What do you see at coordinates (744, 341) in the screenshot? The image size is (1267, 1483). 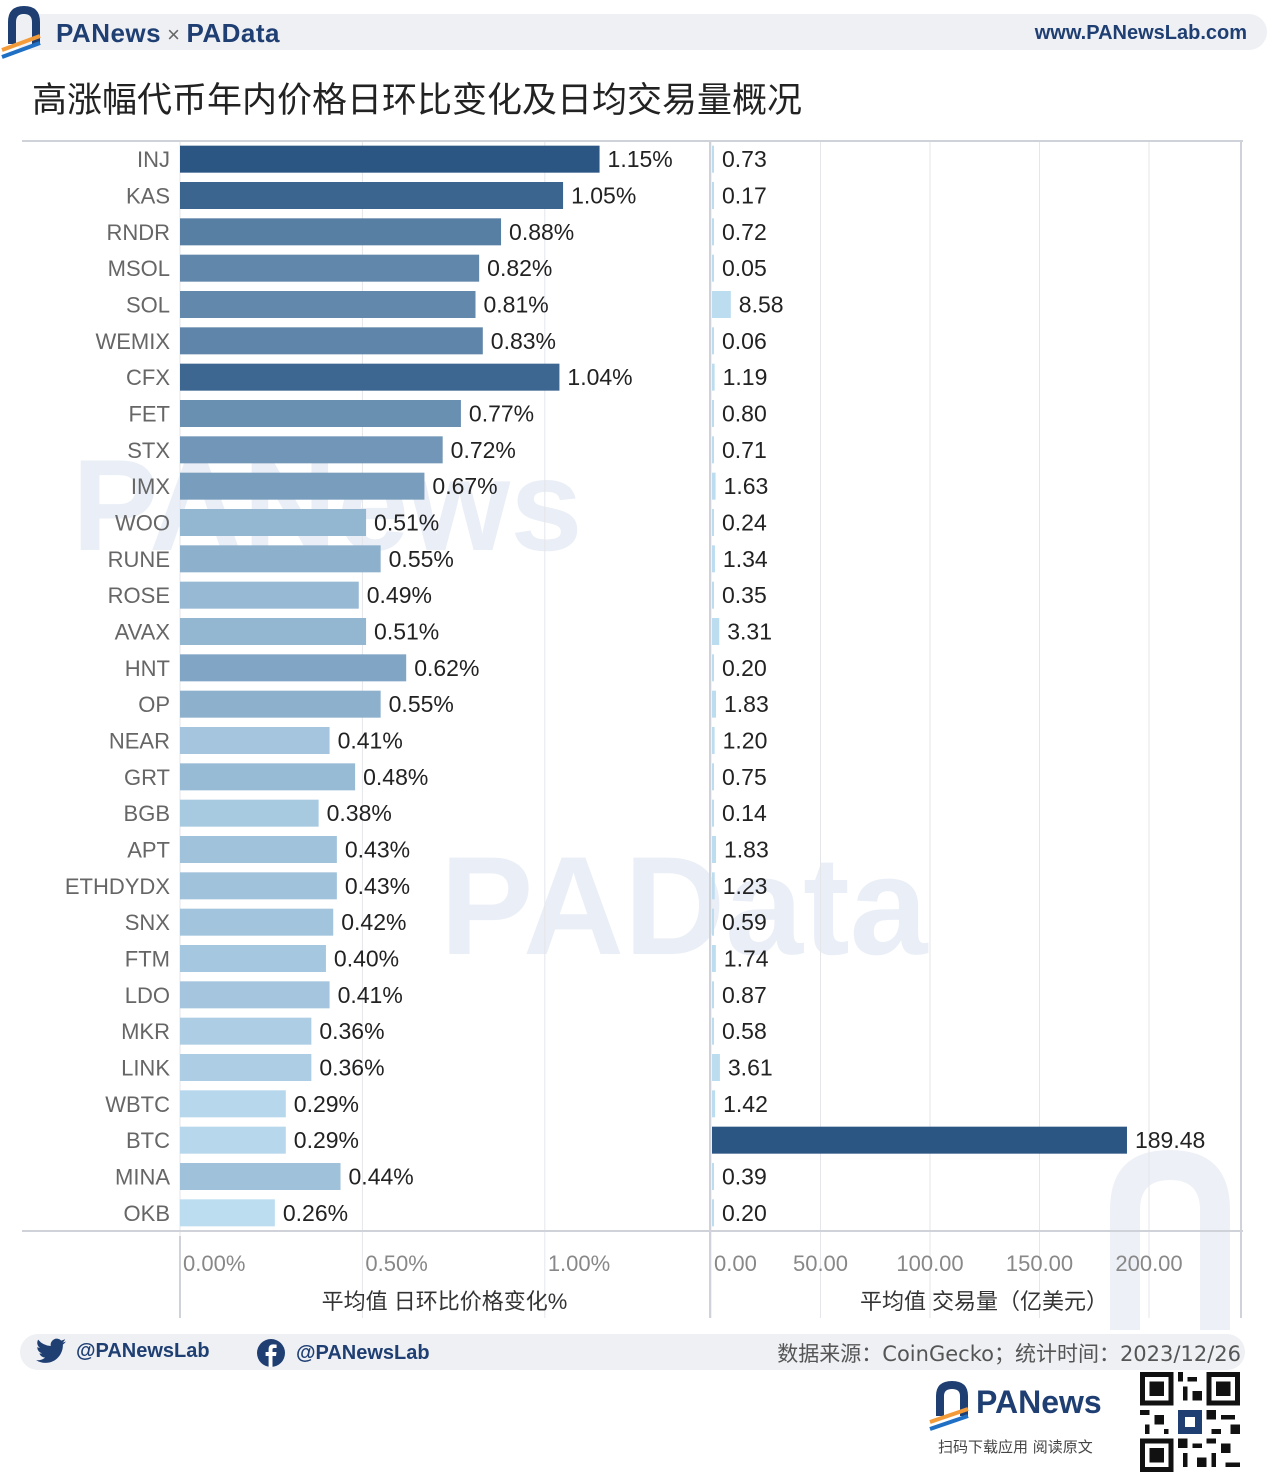 I see `volume-label: 0.06` at bounding box center [744, 341].